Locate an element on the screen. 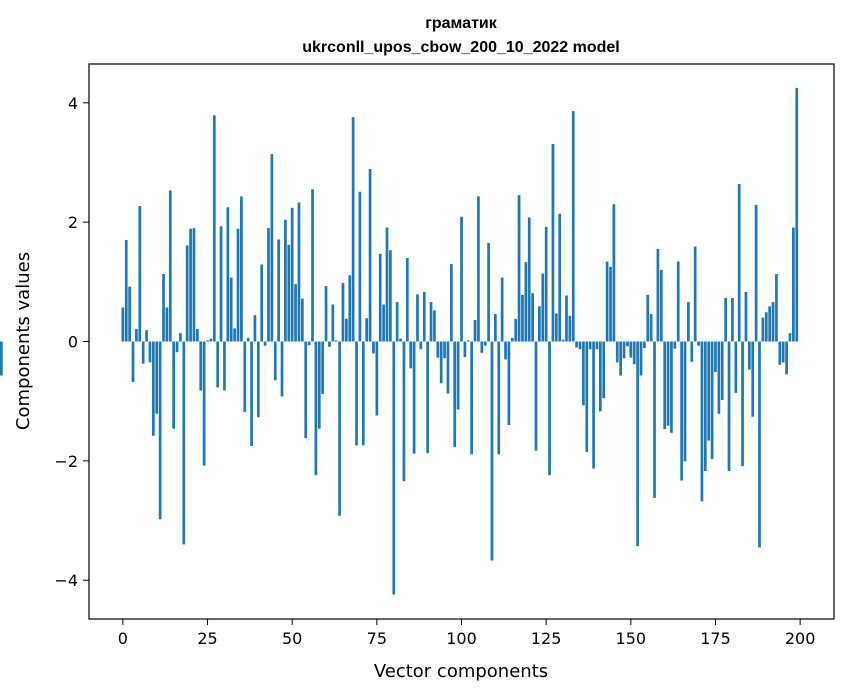 The image size is (847, 696). y-tick-label: 0 is located at coordinates (73, 342).